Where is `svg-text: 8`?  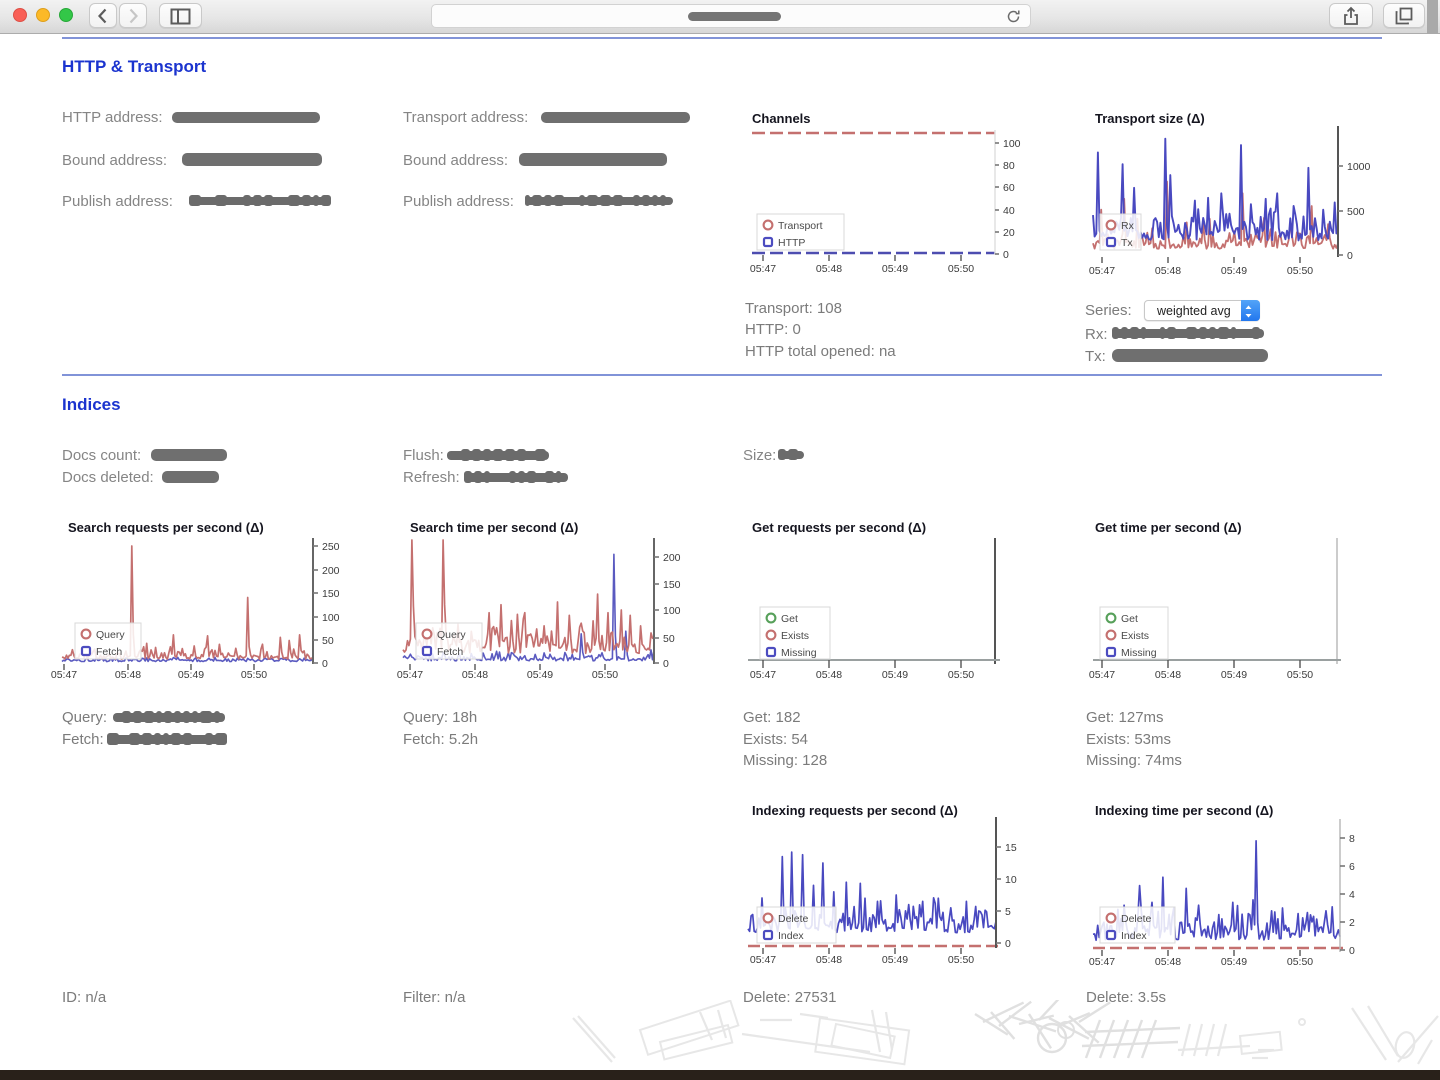 svg-text: 8 is located at coordinates (1352, 839).